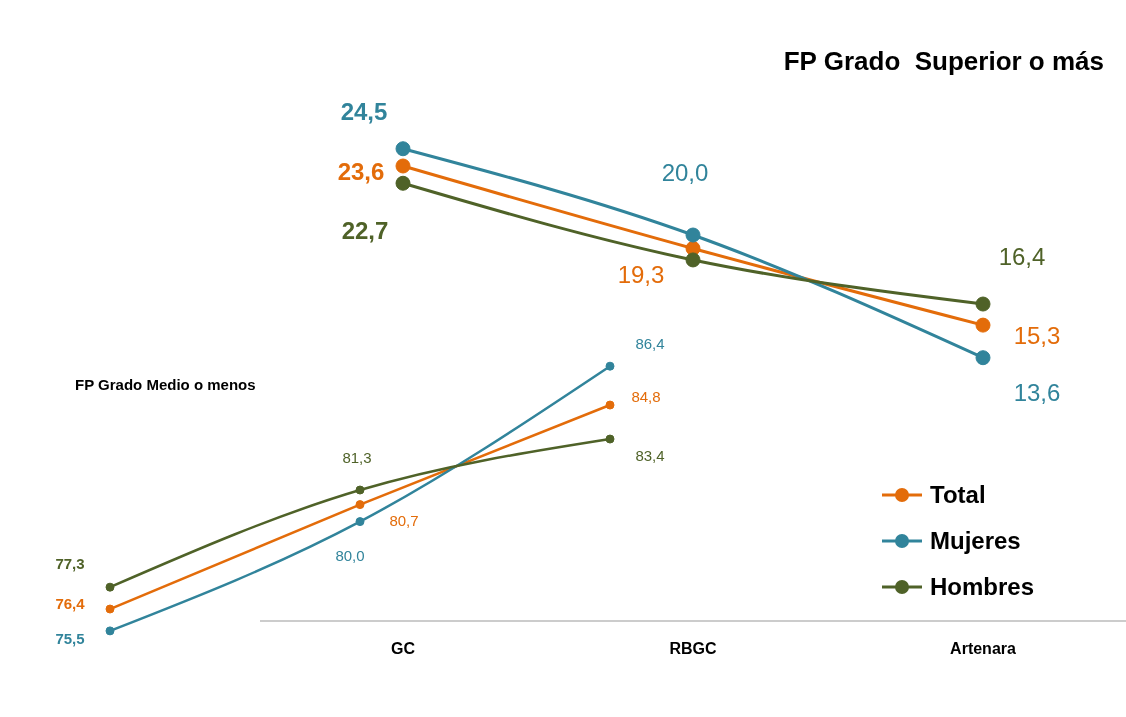 The image size is (1126, 717). I want to click on data-label: 75,5, so click(70, 639).